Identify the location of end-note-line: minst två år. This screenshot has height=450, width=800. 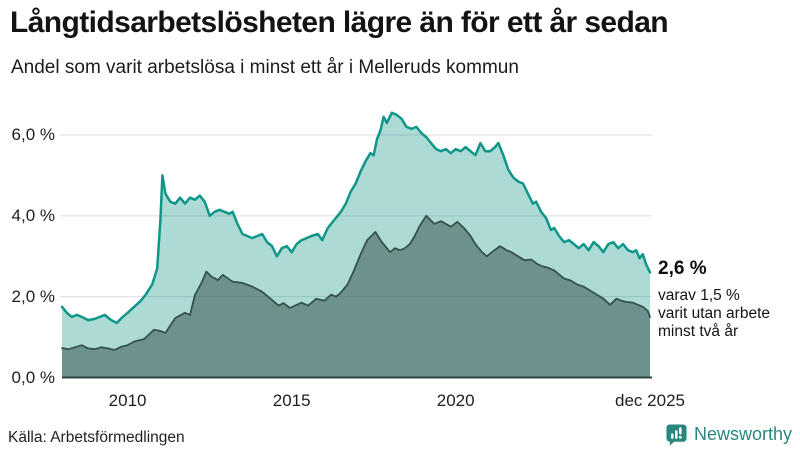
(698, 331).